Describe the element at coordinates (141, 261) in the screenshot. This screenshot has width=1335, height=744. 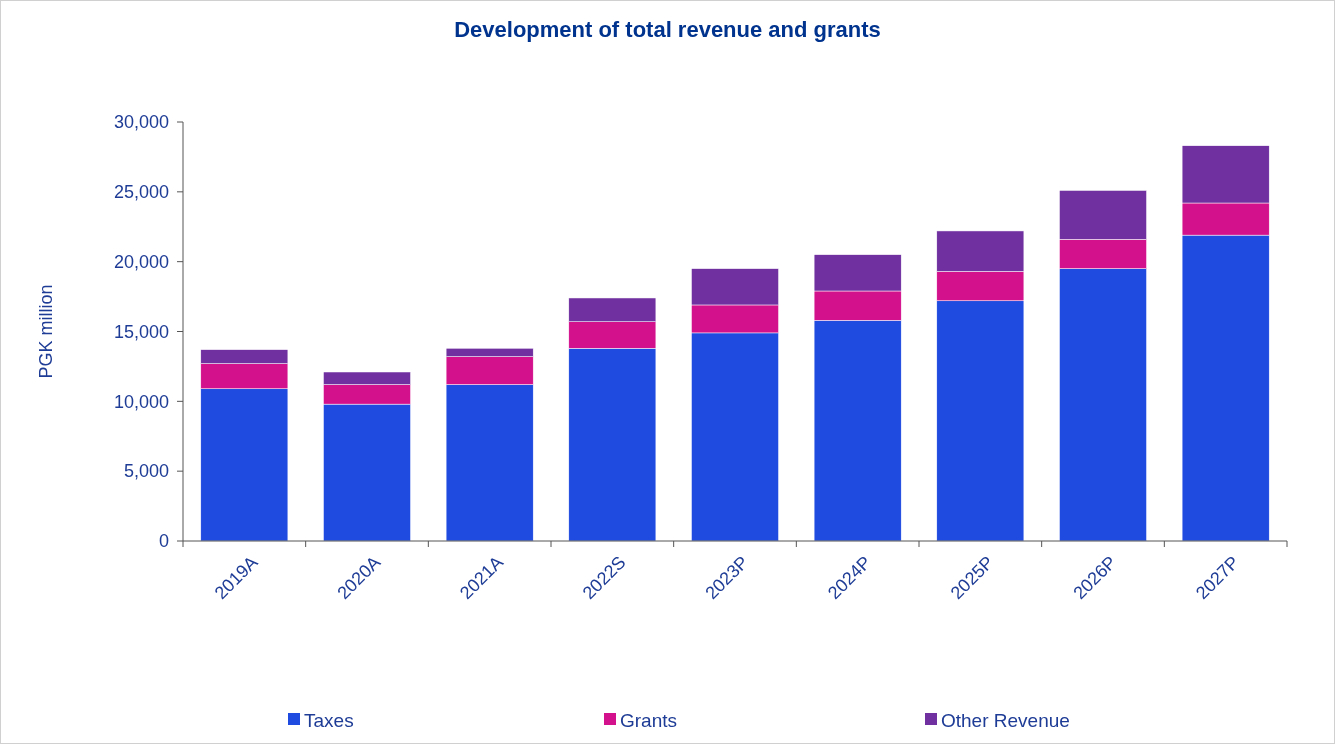
I see `y-tick-label: 20,000` at that location.